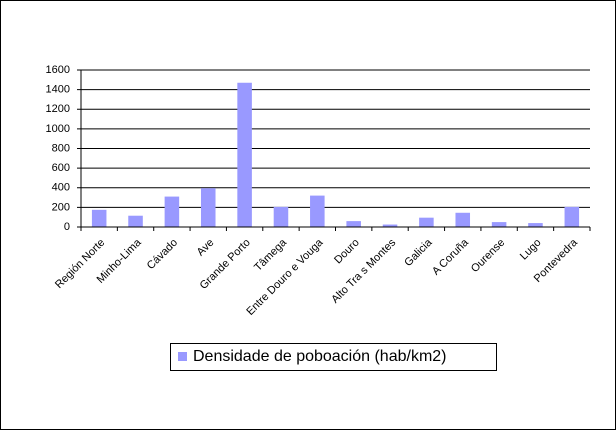 This screenshot has height=430, width=616. What do you see at coordinates (58, 70) in the screenshot?
I see `y-tick-label: 1600` at bounding box center [58, 70].